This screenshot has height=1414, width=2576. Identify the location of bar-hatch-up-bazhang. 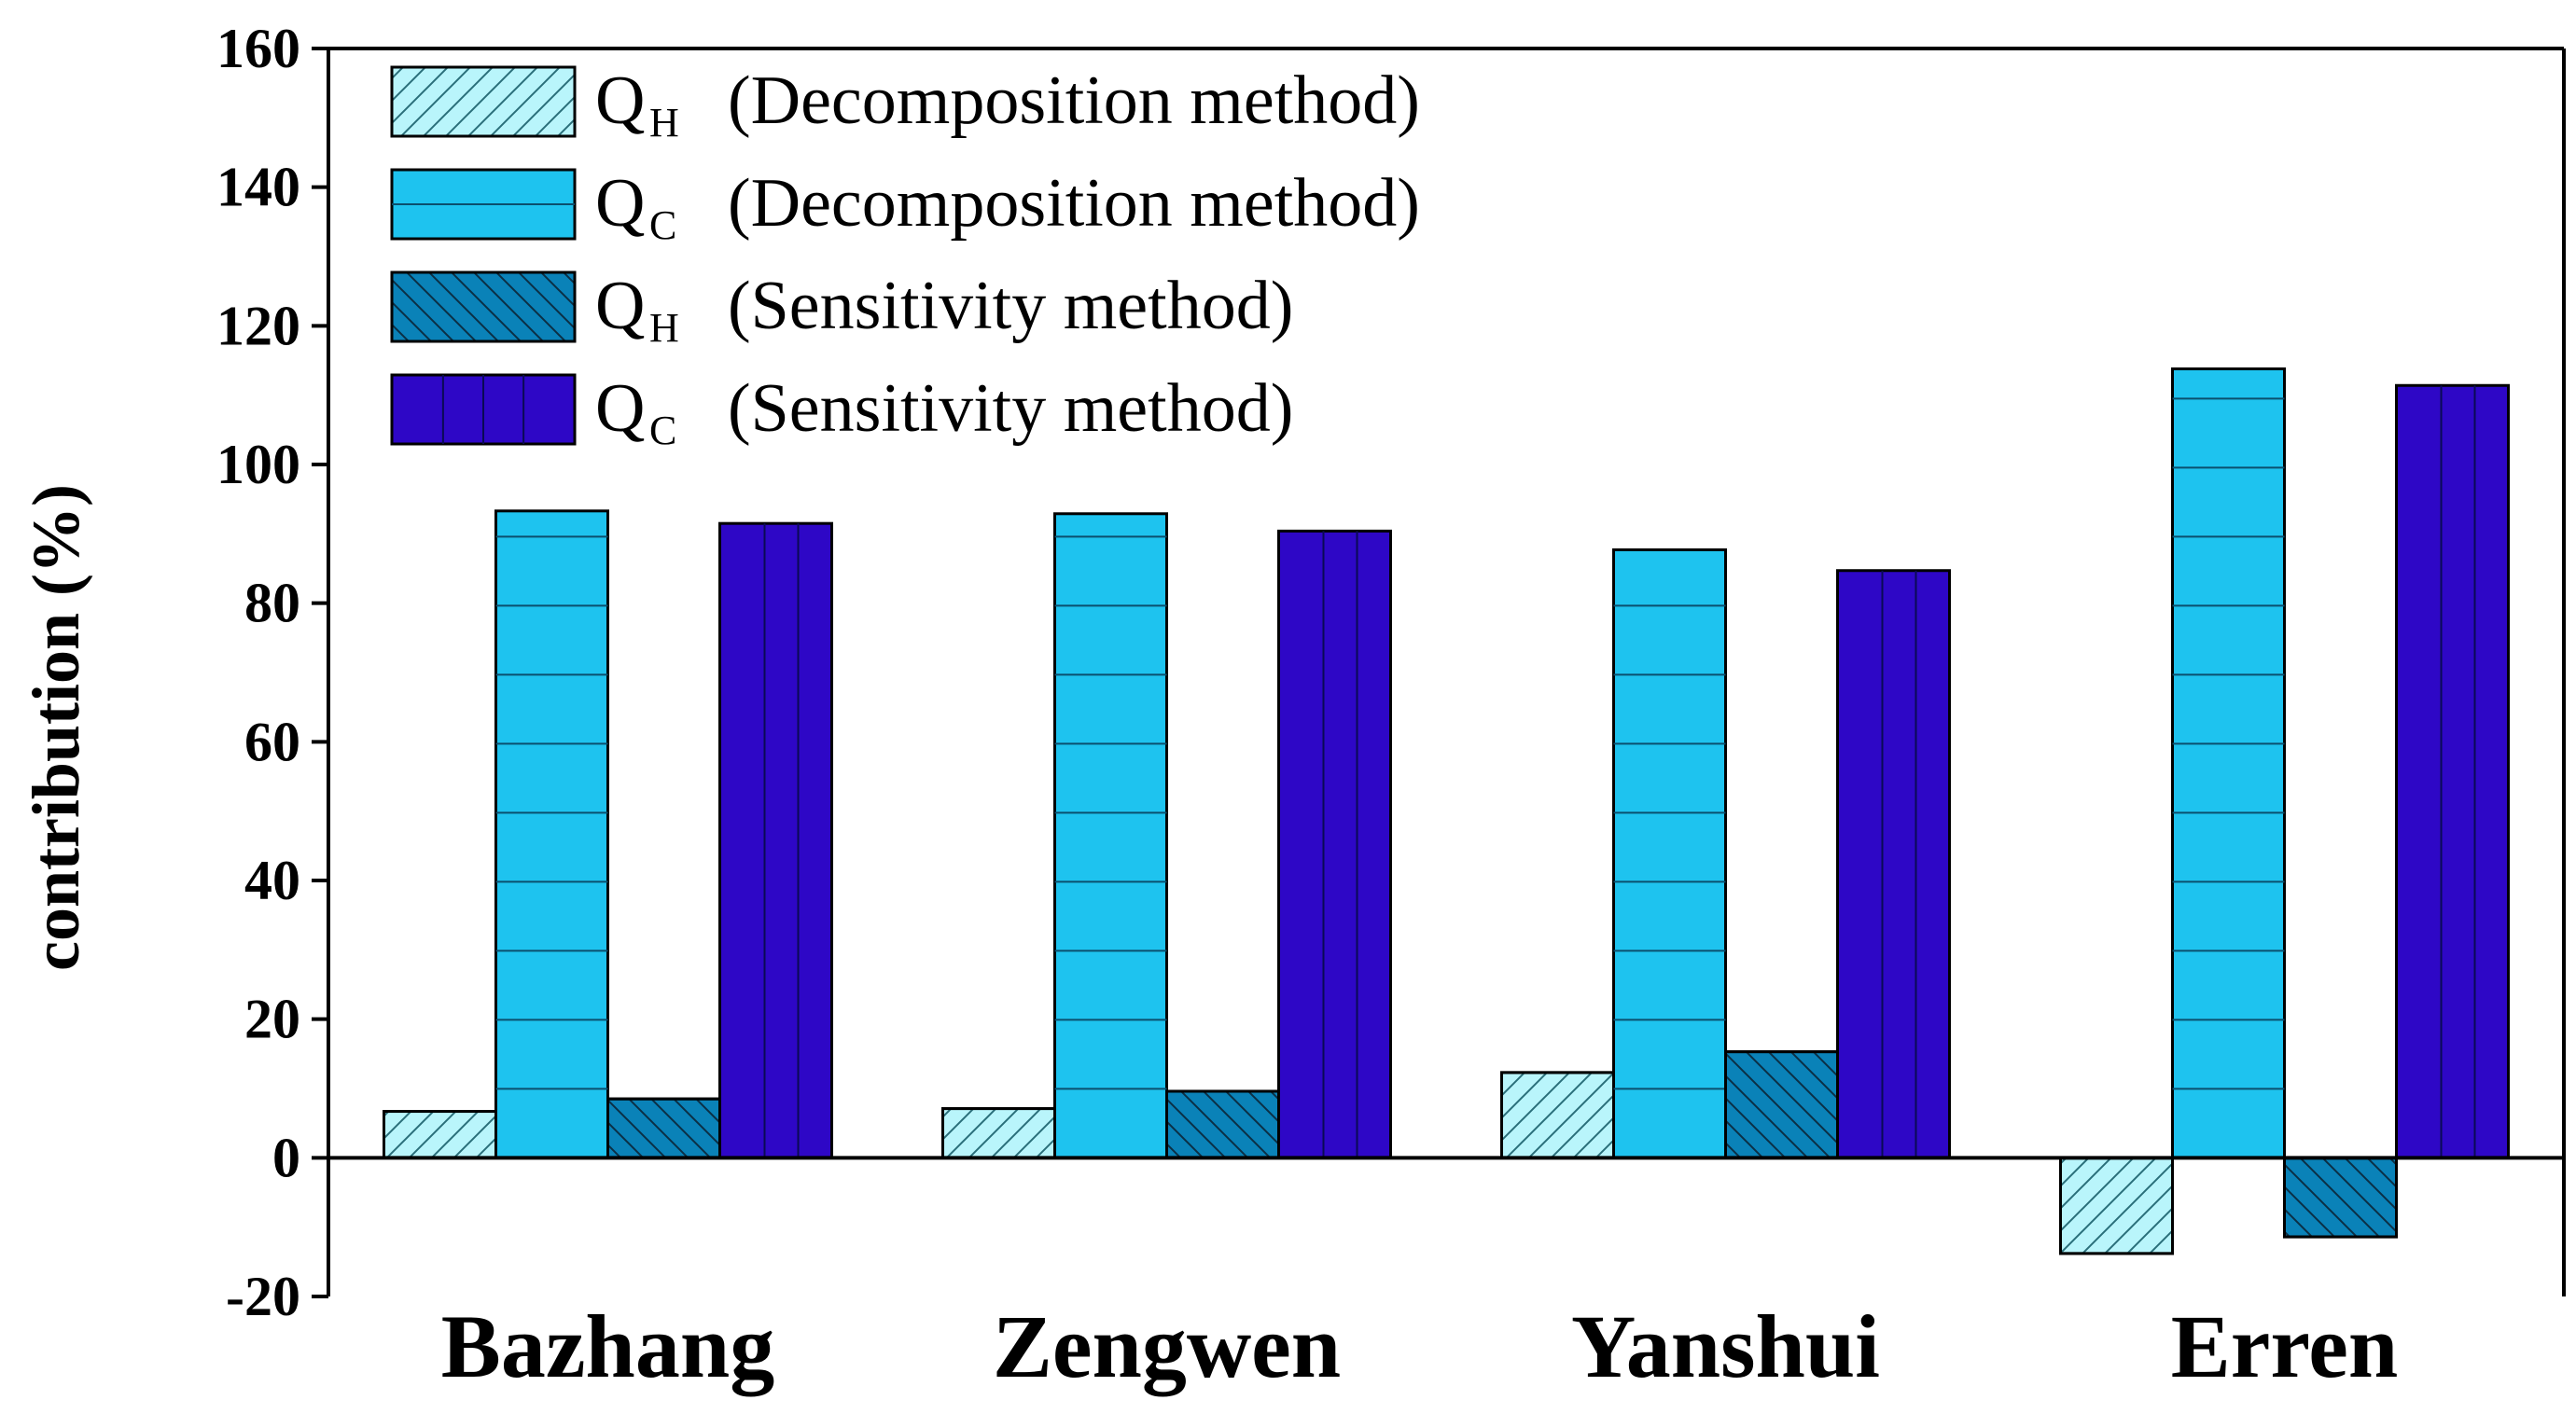
(440, 1134).